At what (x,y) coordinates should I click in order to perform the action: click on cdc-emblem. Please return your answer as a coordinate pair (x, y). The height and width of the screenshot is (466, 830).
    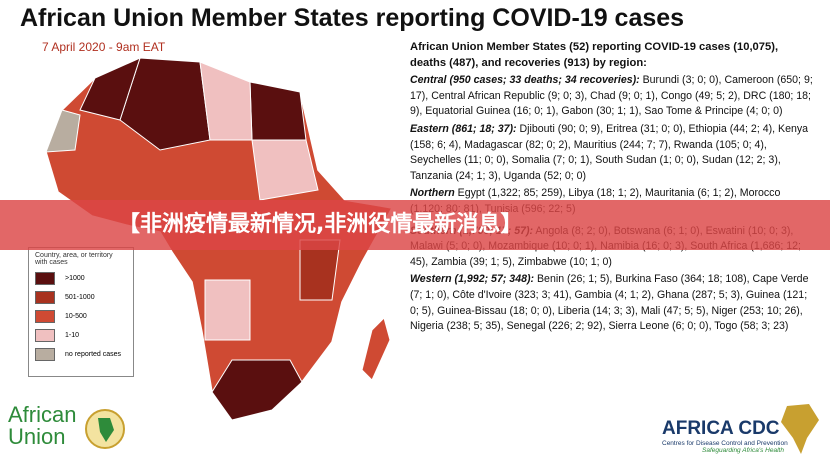
    Looking at the image, I should click on (800, 429).